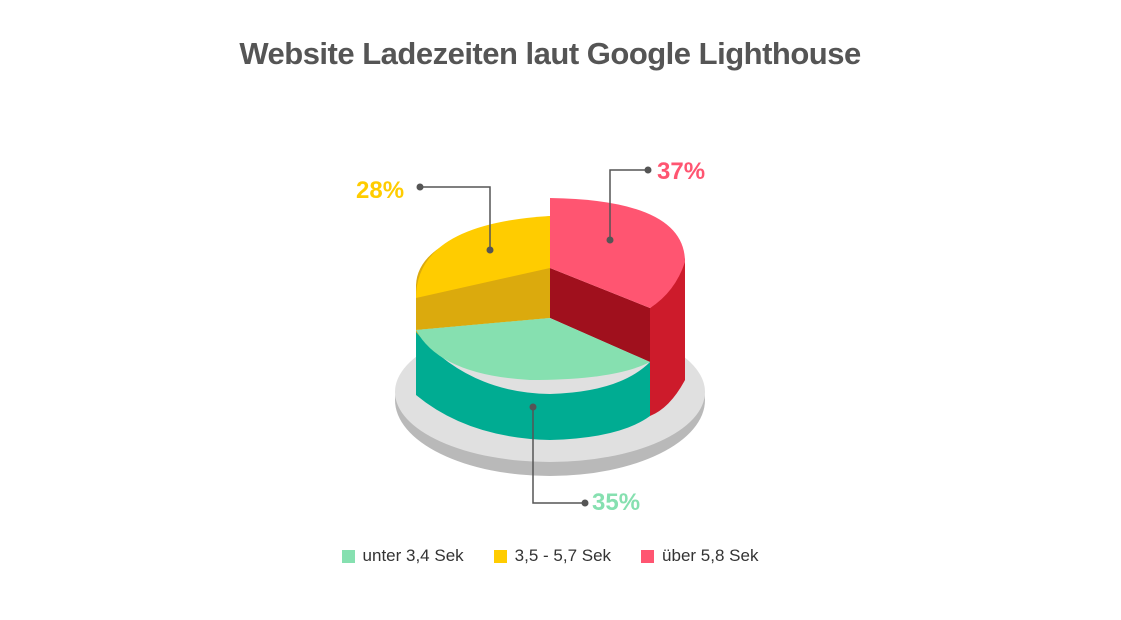  I want to click on leader-red-start, so click(648, 170).